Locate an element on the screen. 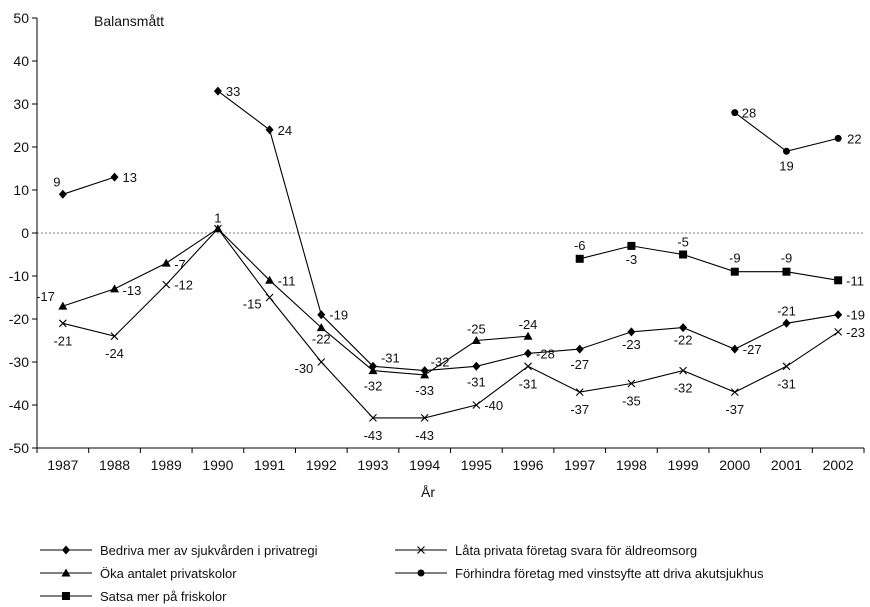 This screenshot has width=870, height=607. data-label: -3 is located at coordinates (632, 259).